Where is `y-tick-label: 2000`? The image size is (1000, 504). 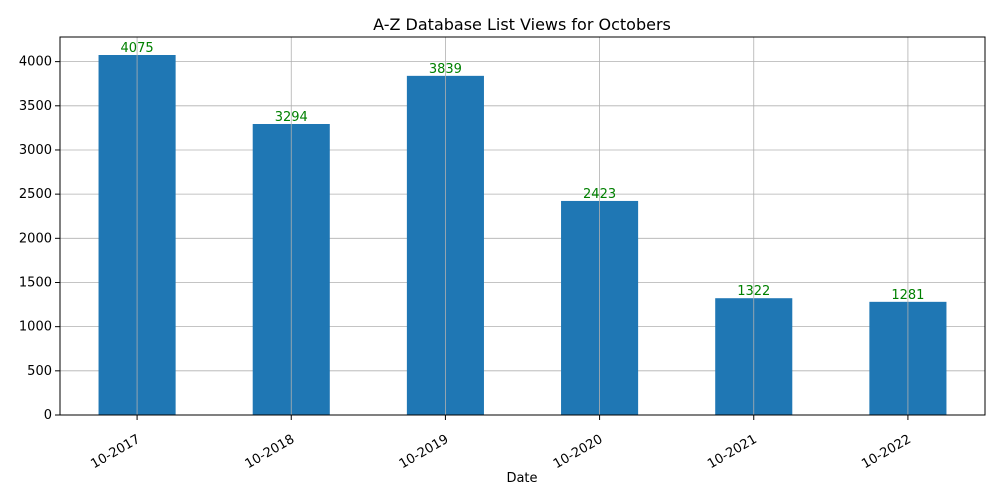
y-tick-label: 2000 is located at coordinates (35, 238).